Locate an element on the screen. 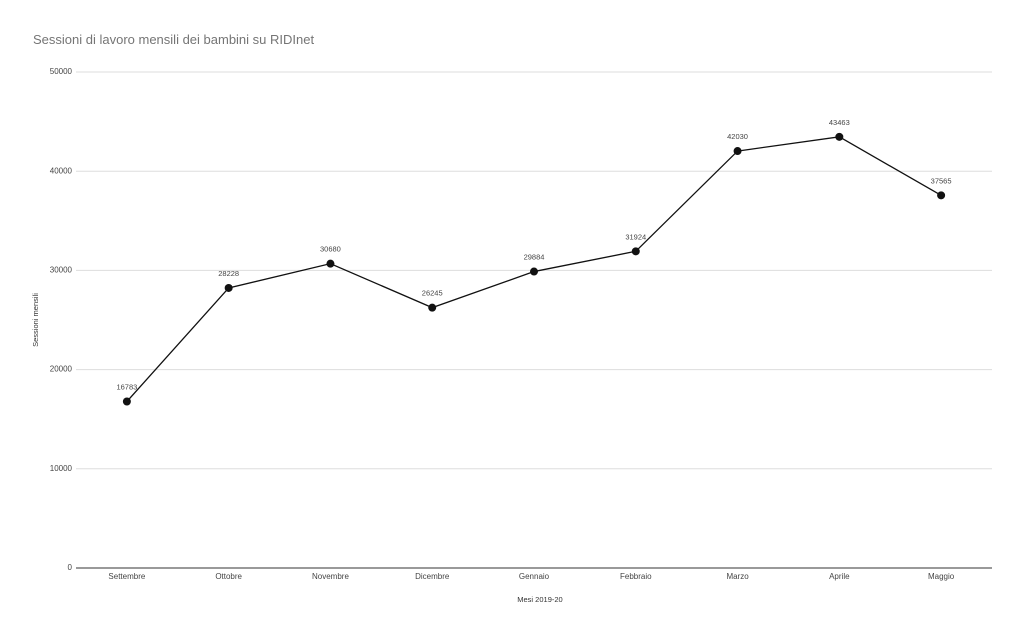 The width and height of the screenshot is (1024, 633). y-tick-label: 50000 is located at coordinates (61, 71).